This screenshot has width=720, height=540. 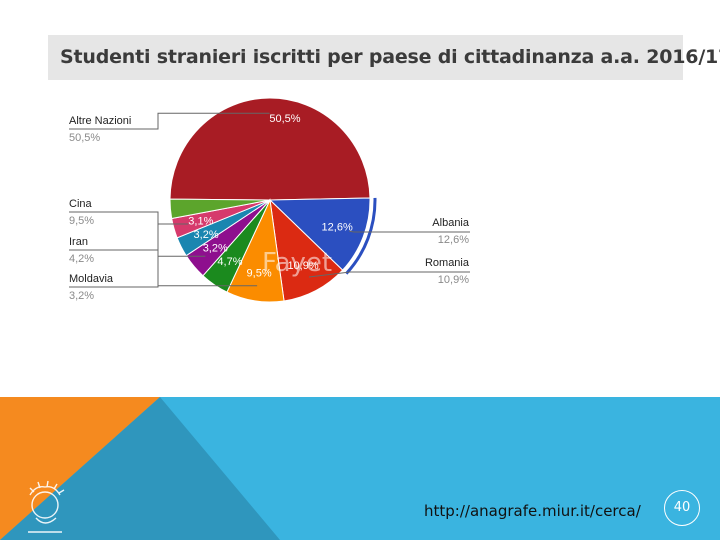 What do you see at coordinates (532, 511) in the screenshot?
I see `source-url: http://anagrafe.miur.it/cerca/` at bounding box center [532, 511].